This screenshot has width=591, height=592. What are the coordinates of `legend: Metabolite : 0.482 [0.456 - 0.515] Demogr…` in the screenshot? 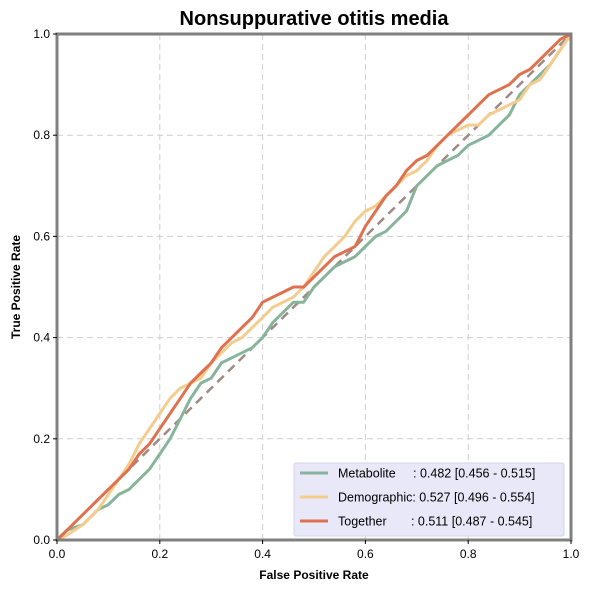 It's located at (429, 499).